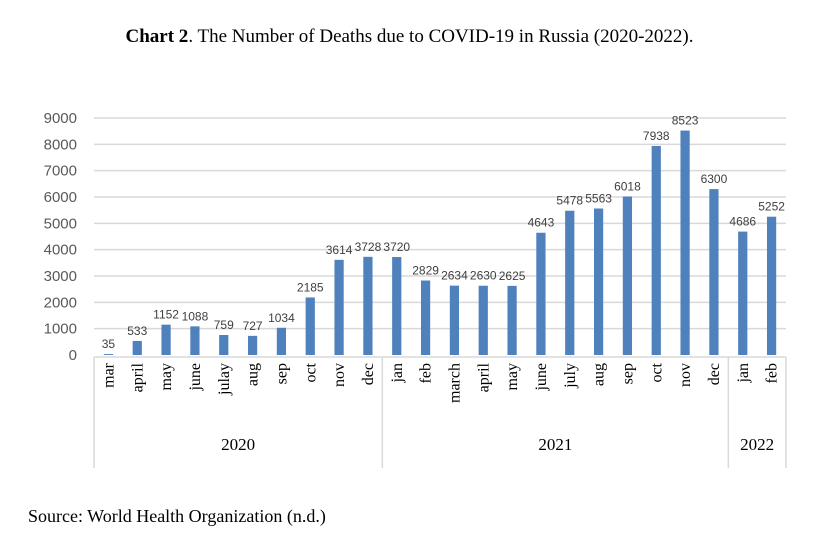 The width and height of the screenshot is (819, 557). What do you see at coordinates (224, 379) in the screenshot?
I see `x-tick-label: julay` at bounding box center [224, 379].